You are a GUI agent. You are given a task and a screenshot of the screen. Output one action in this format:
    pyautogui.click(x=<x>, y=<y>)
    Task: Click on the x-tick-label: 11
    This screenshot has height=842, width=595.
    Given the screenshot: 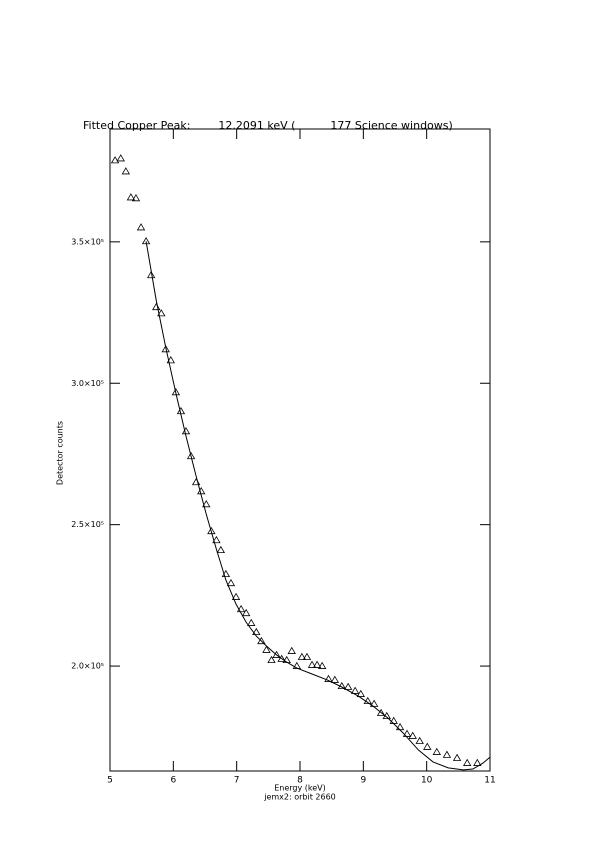 What is the action you would take?
    pyautogui.click(x=489, y=781)
    